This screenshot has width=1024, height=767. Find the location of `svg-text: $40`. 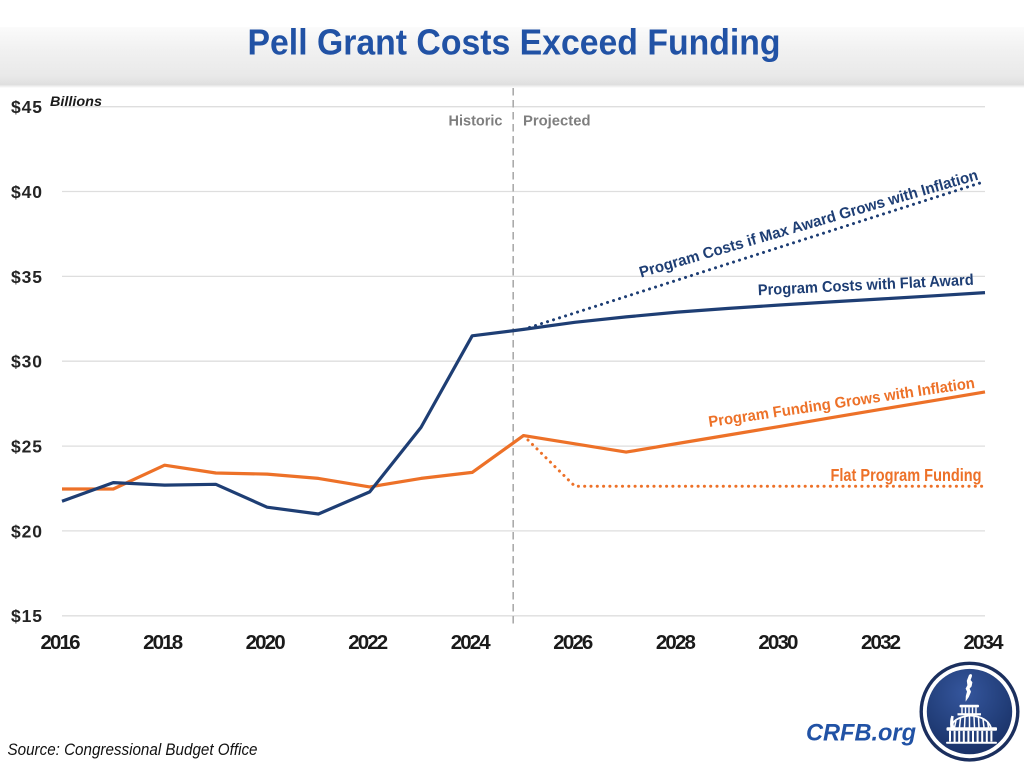

svg-text: $40 is located at coordinates (26, 192).